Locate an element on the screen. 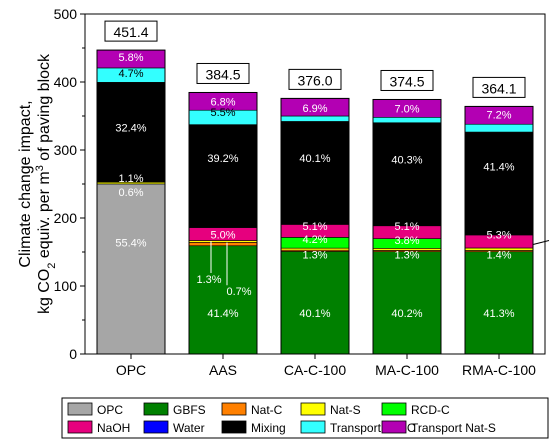  segment-percent-label: 32.4% is located at coordinates (130, 129).